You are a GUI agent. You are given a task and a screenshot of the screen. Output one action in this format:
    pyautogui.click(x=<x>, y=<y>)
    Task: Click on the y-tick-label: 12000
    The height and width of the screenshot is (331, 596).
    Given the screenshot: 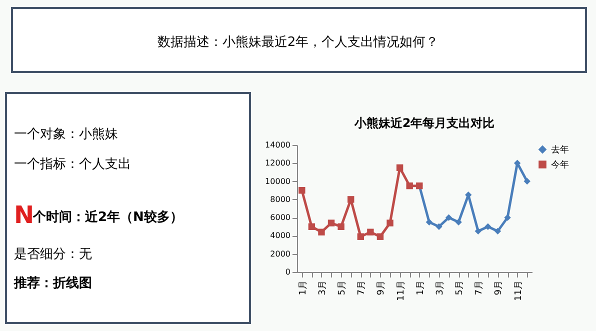 What is the action you would take?
    pyautogui.click(x=277, y=163)
    